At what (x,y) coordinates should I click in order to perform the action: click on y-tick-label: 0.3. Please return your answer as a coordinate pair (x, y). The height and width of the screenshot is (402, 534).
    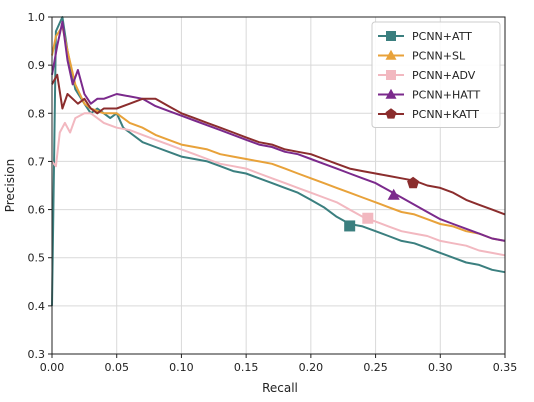
    Looking at the image, I should click on (37, 354).